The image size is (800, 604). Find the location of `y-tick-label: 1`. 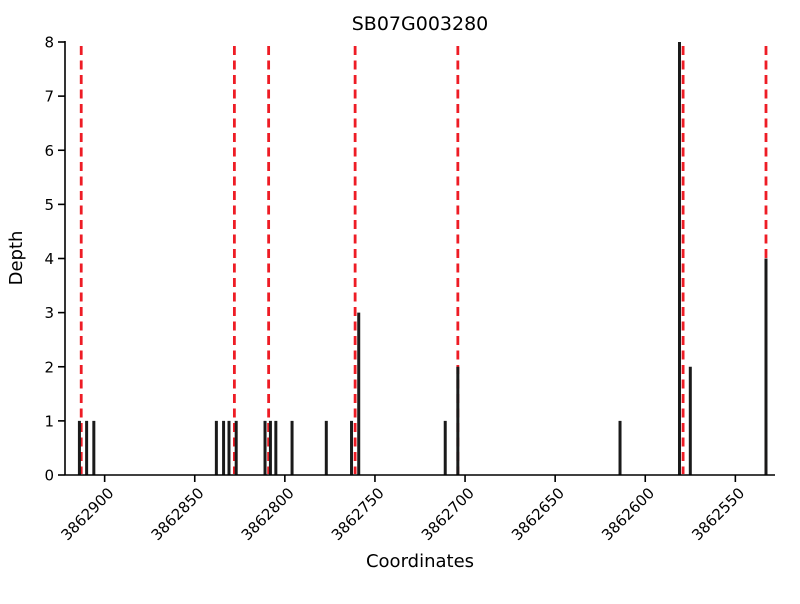

y-tick-label: 1 is located at coordinates (49, 421).